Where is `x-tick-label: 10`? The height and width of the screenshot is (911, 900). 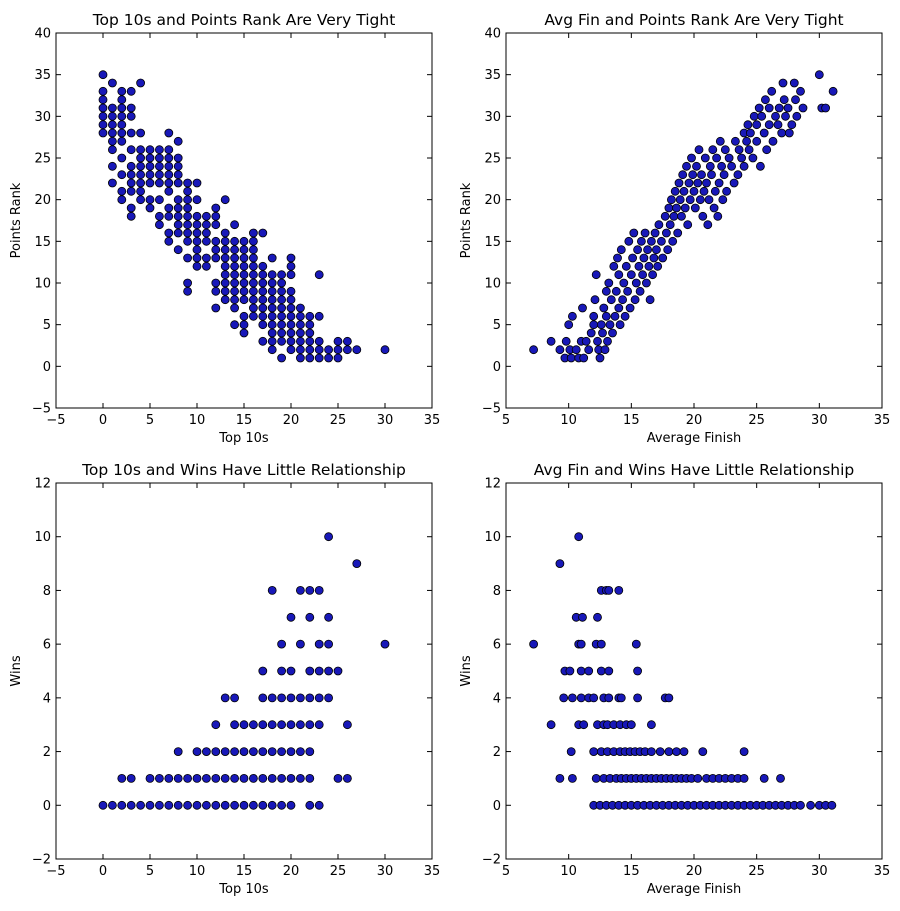 x-tick-label: 10 is located at coordinates (197, 420).